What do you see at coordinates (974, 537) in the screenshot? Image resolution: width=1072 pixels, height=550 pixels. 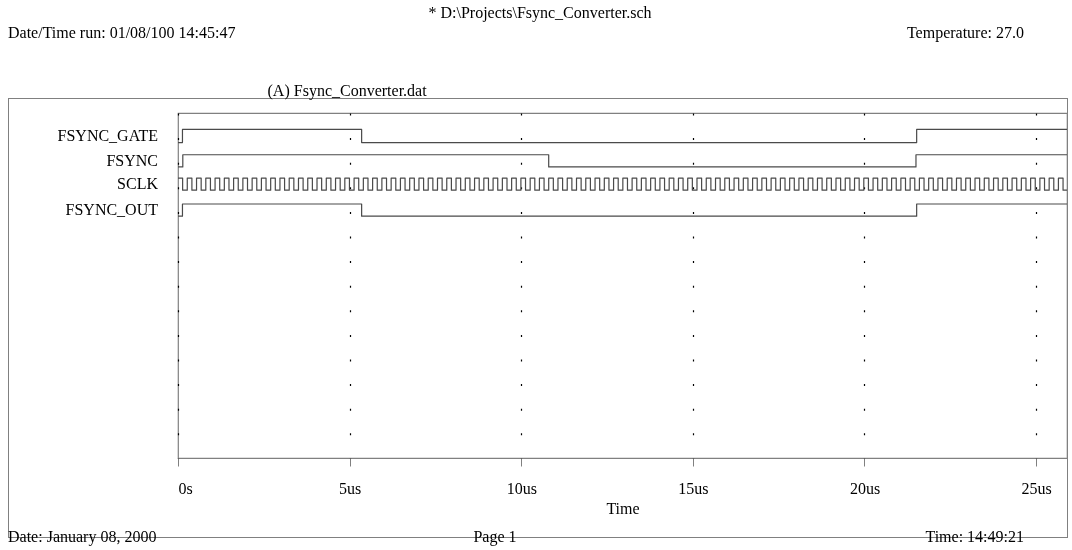 I see `text: Time: 14:49:21` at bounding box center [974, 537].